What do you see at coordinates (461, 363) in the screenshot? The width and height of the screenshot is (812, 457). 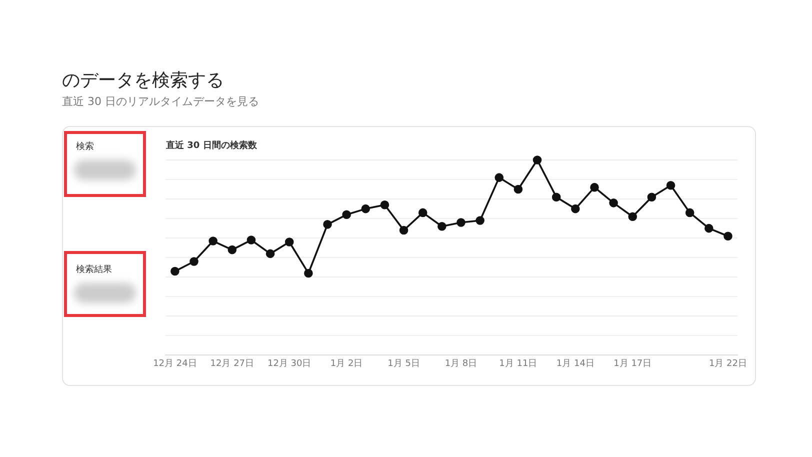 I see `x-tick-label: 1月 8日` at bounding box center [461, 363].